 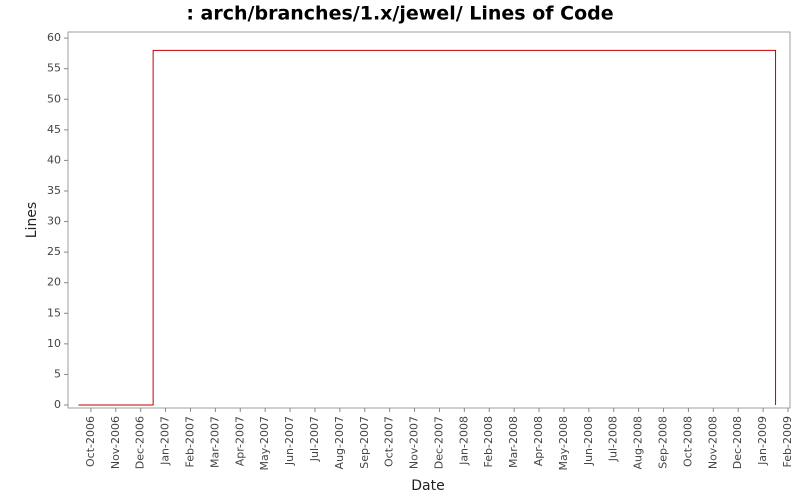 I want to click on x-tick-label: Jun-2007, so click(x=289, y=441).